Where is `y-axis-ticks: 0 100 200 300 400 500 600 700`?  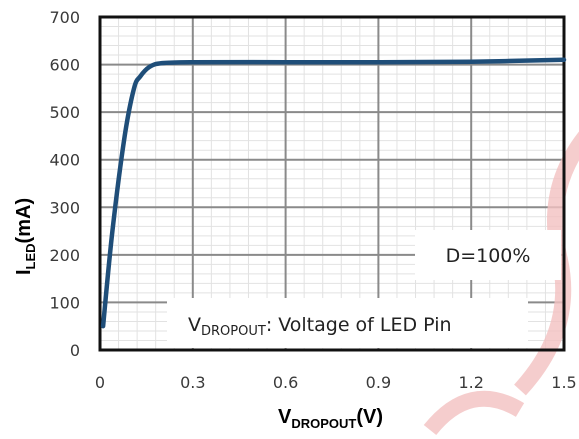 y-axis-ticks: 0 100 200 300 400 500 600 700 is located at coordinates (64, 184).